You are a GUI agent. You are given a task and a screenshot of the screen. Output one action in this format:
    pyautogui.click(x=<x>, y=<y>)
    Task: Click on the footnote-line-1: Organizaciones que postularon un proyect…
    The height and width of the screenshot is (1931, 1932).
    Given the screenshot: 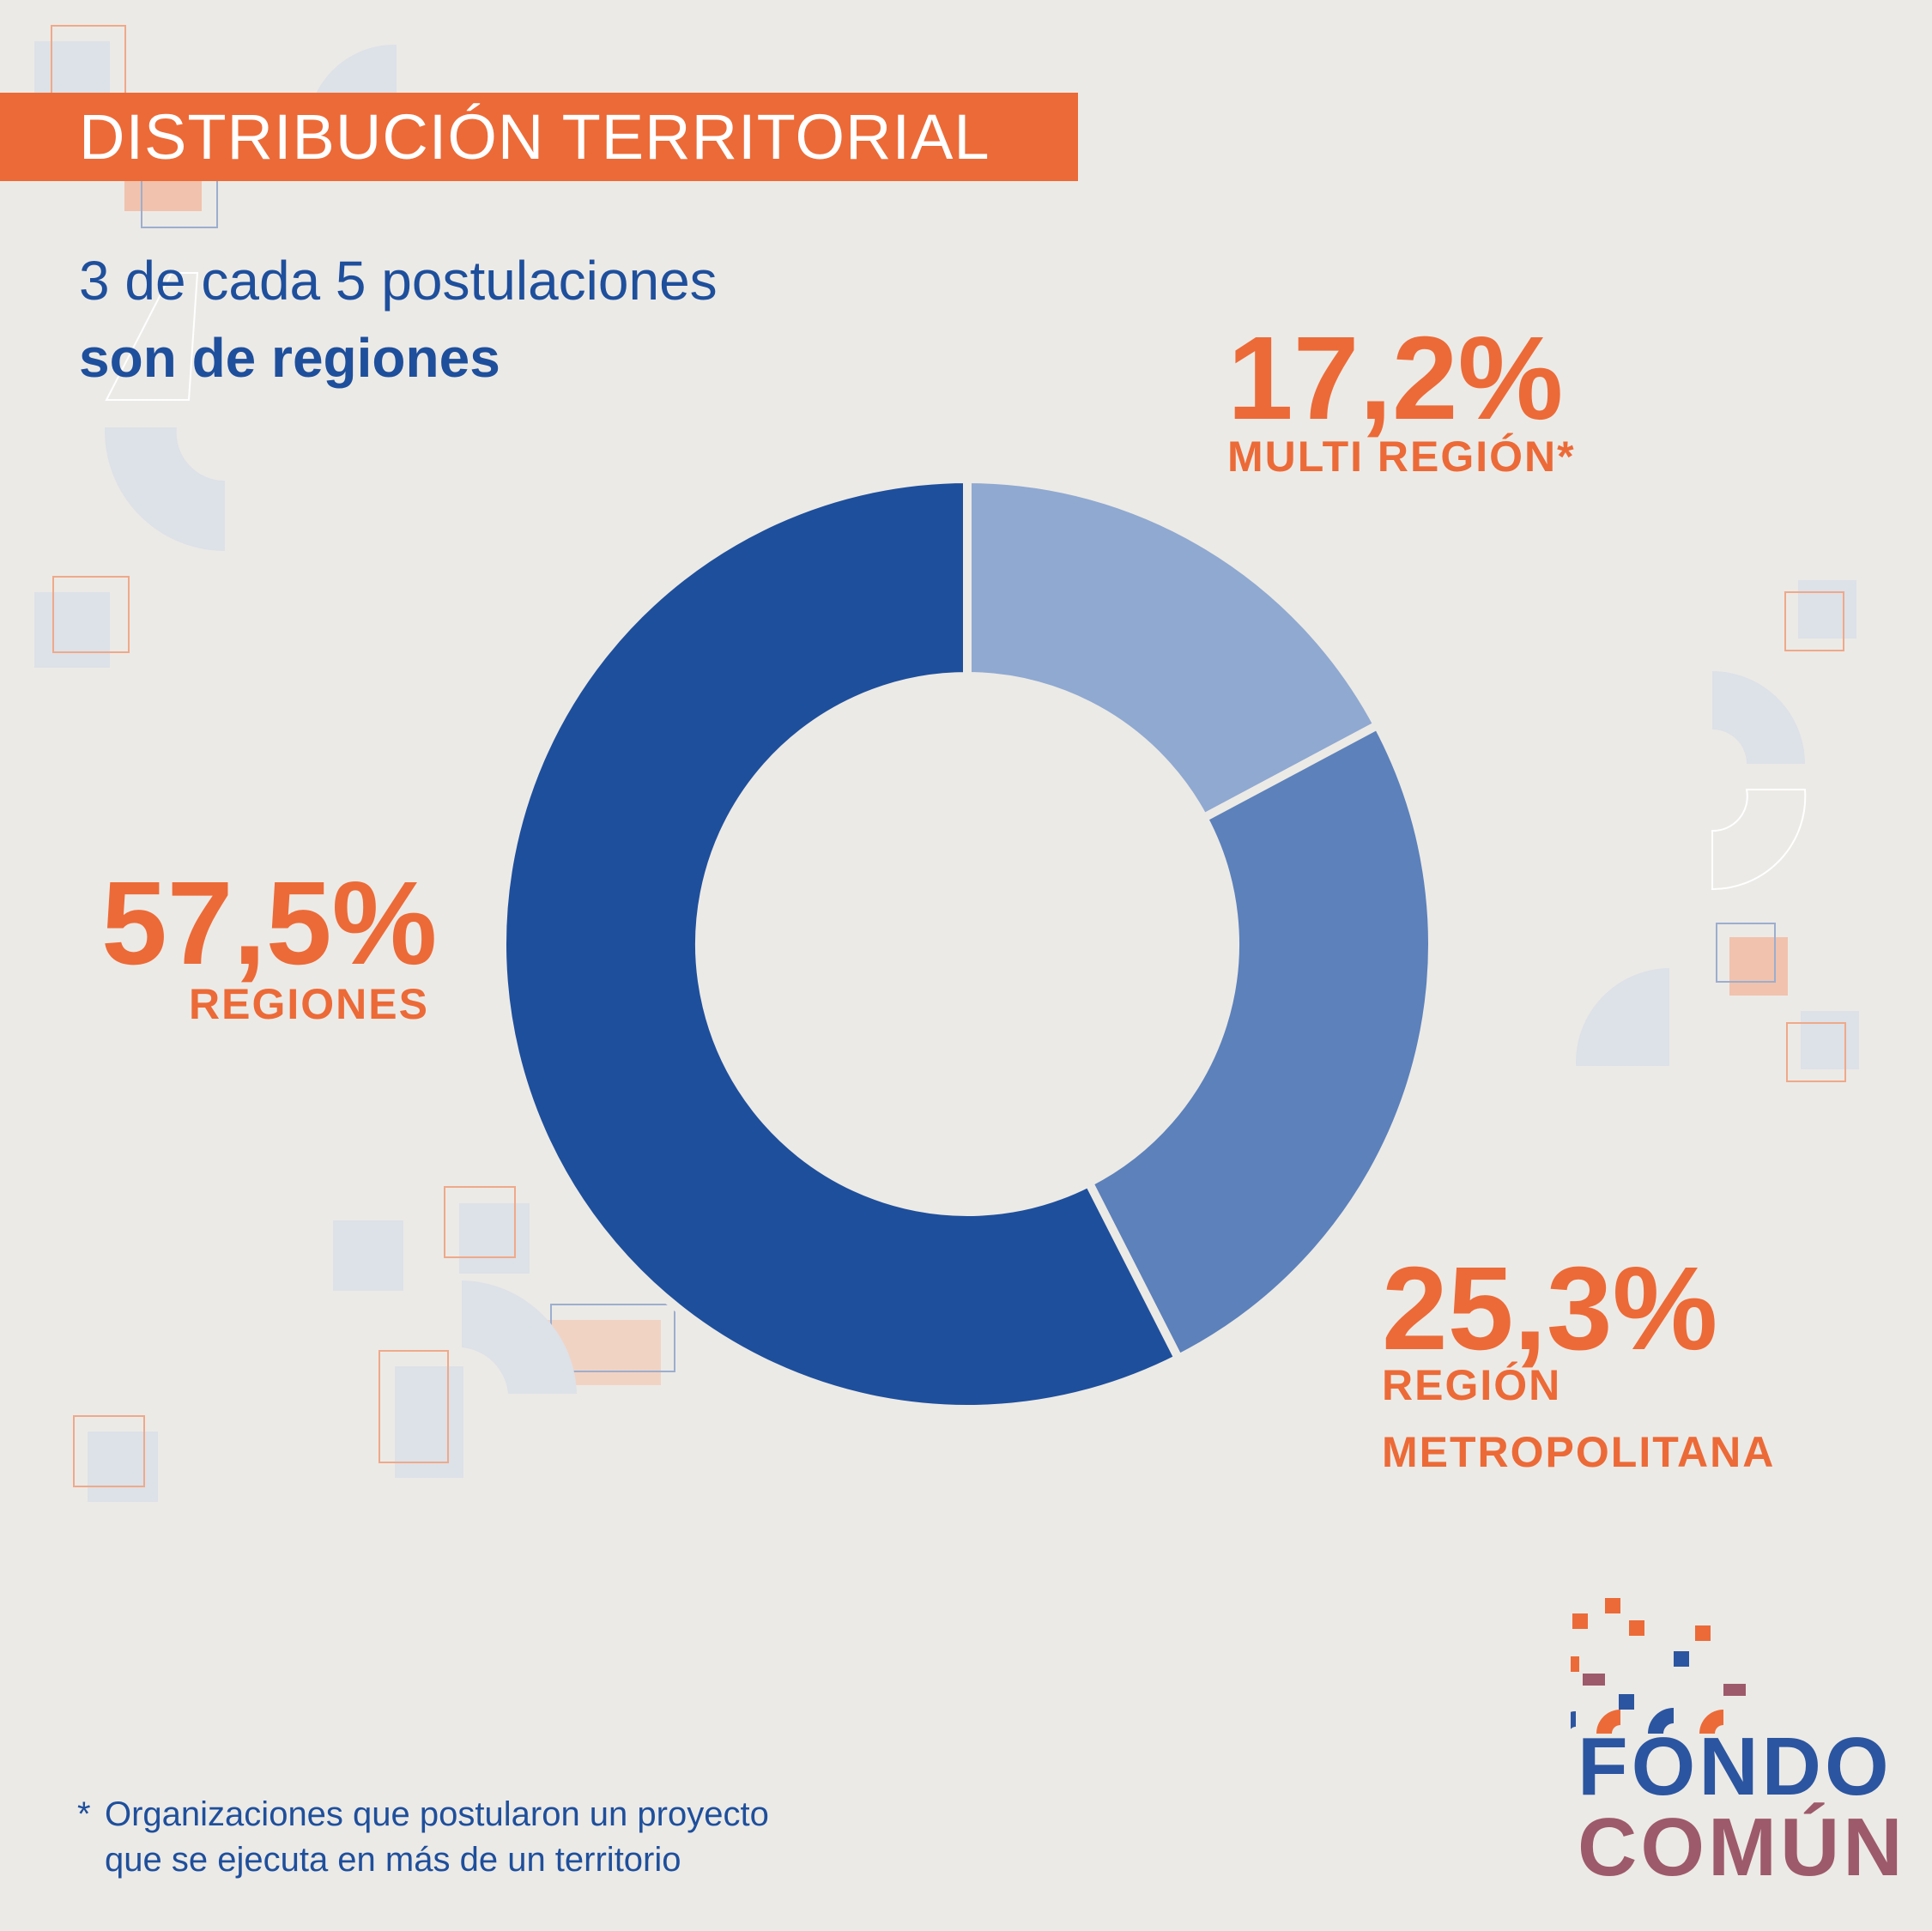 What is the action you would take?
    pyautogui.click(x=437, y=1814)
    